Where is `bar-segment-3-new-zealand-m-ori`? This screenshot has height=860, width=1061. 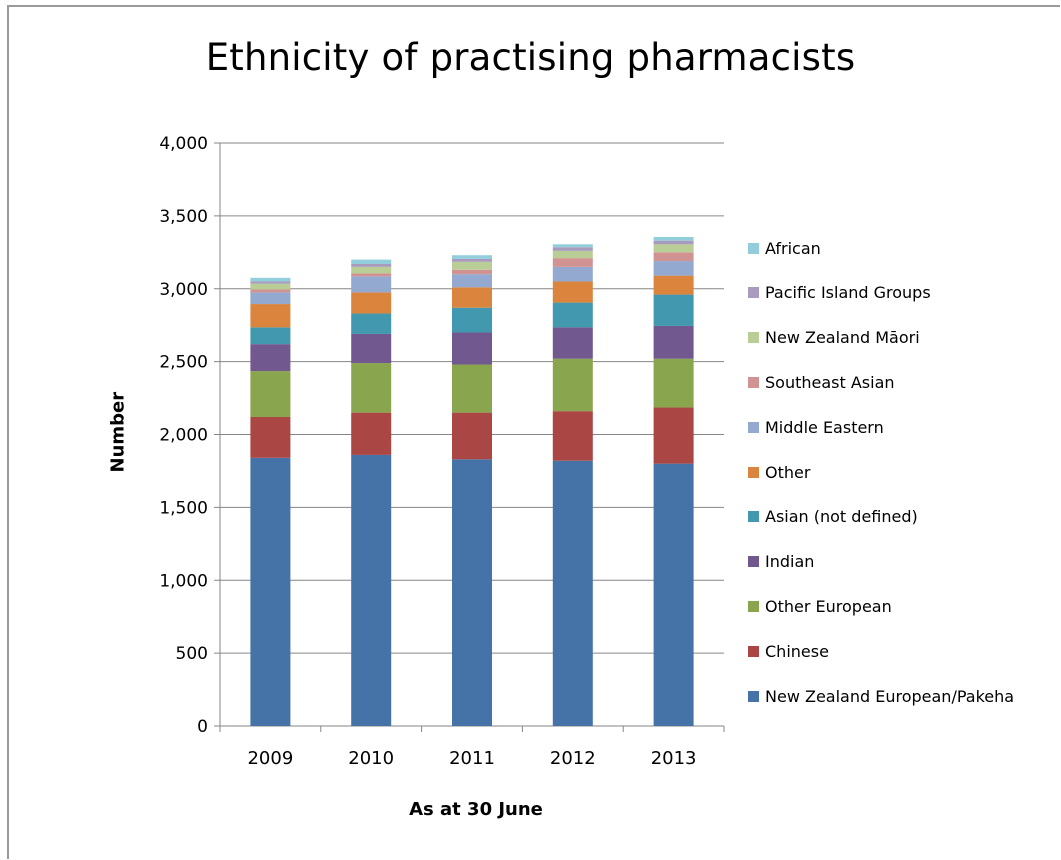 bar-segment-3-new-zealand-m-ori is located at coordinates (572, 254).